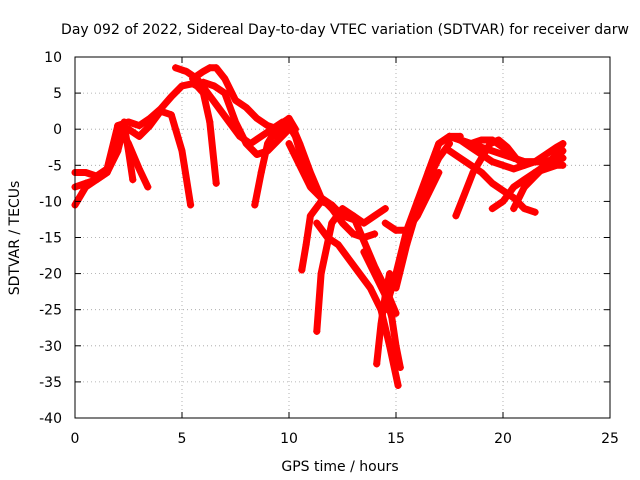 The width and height of the screenshot is (640, 480). I want to click on y-tick-label: 10, so click(53, 58).